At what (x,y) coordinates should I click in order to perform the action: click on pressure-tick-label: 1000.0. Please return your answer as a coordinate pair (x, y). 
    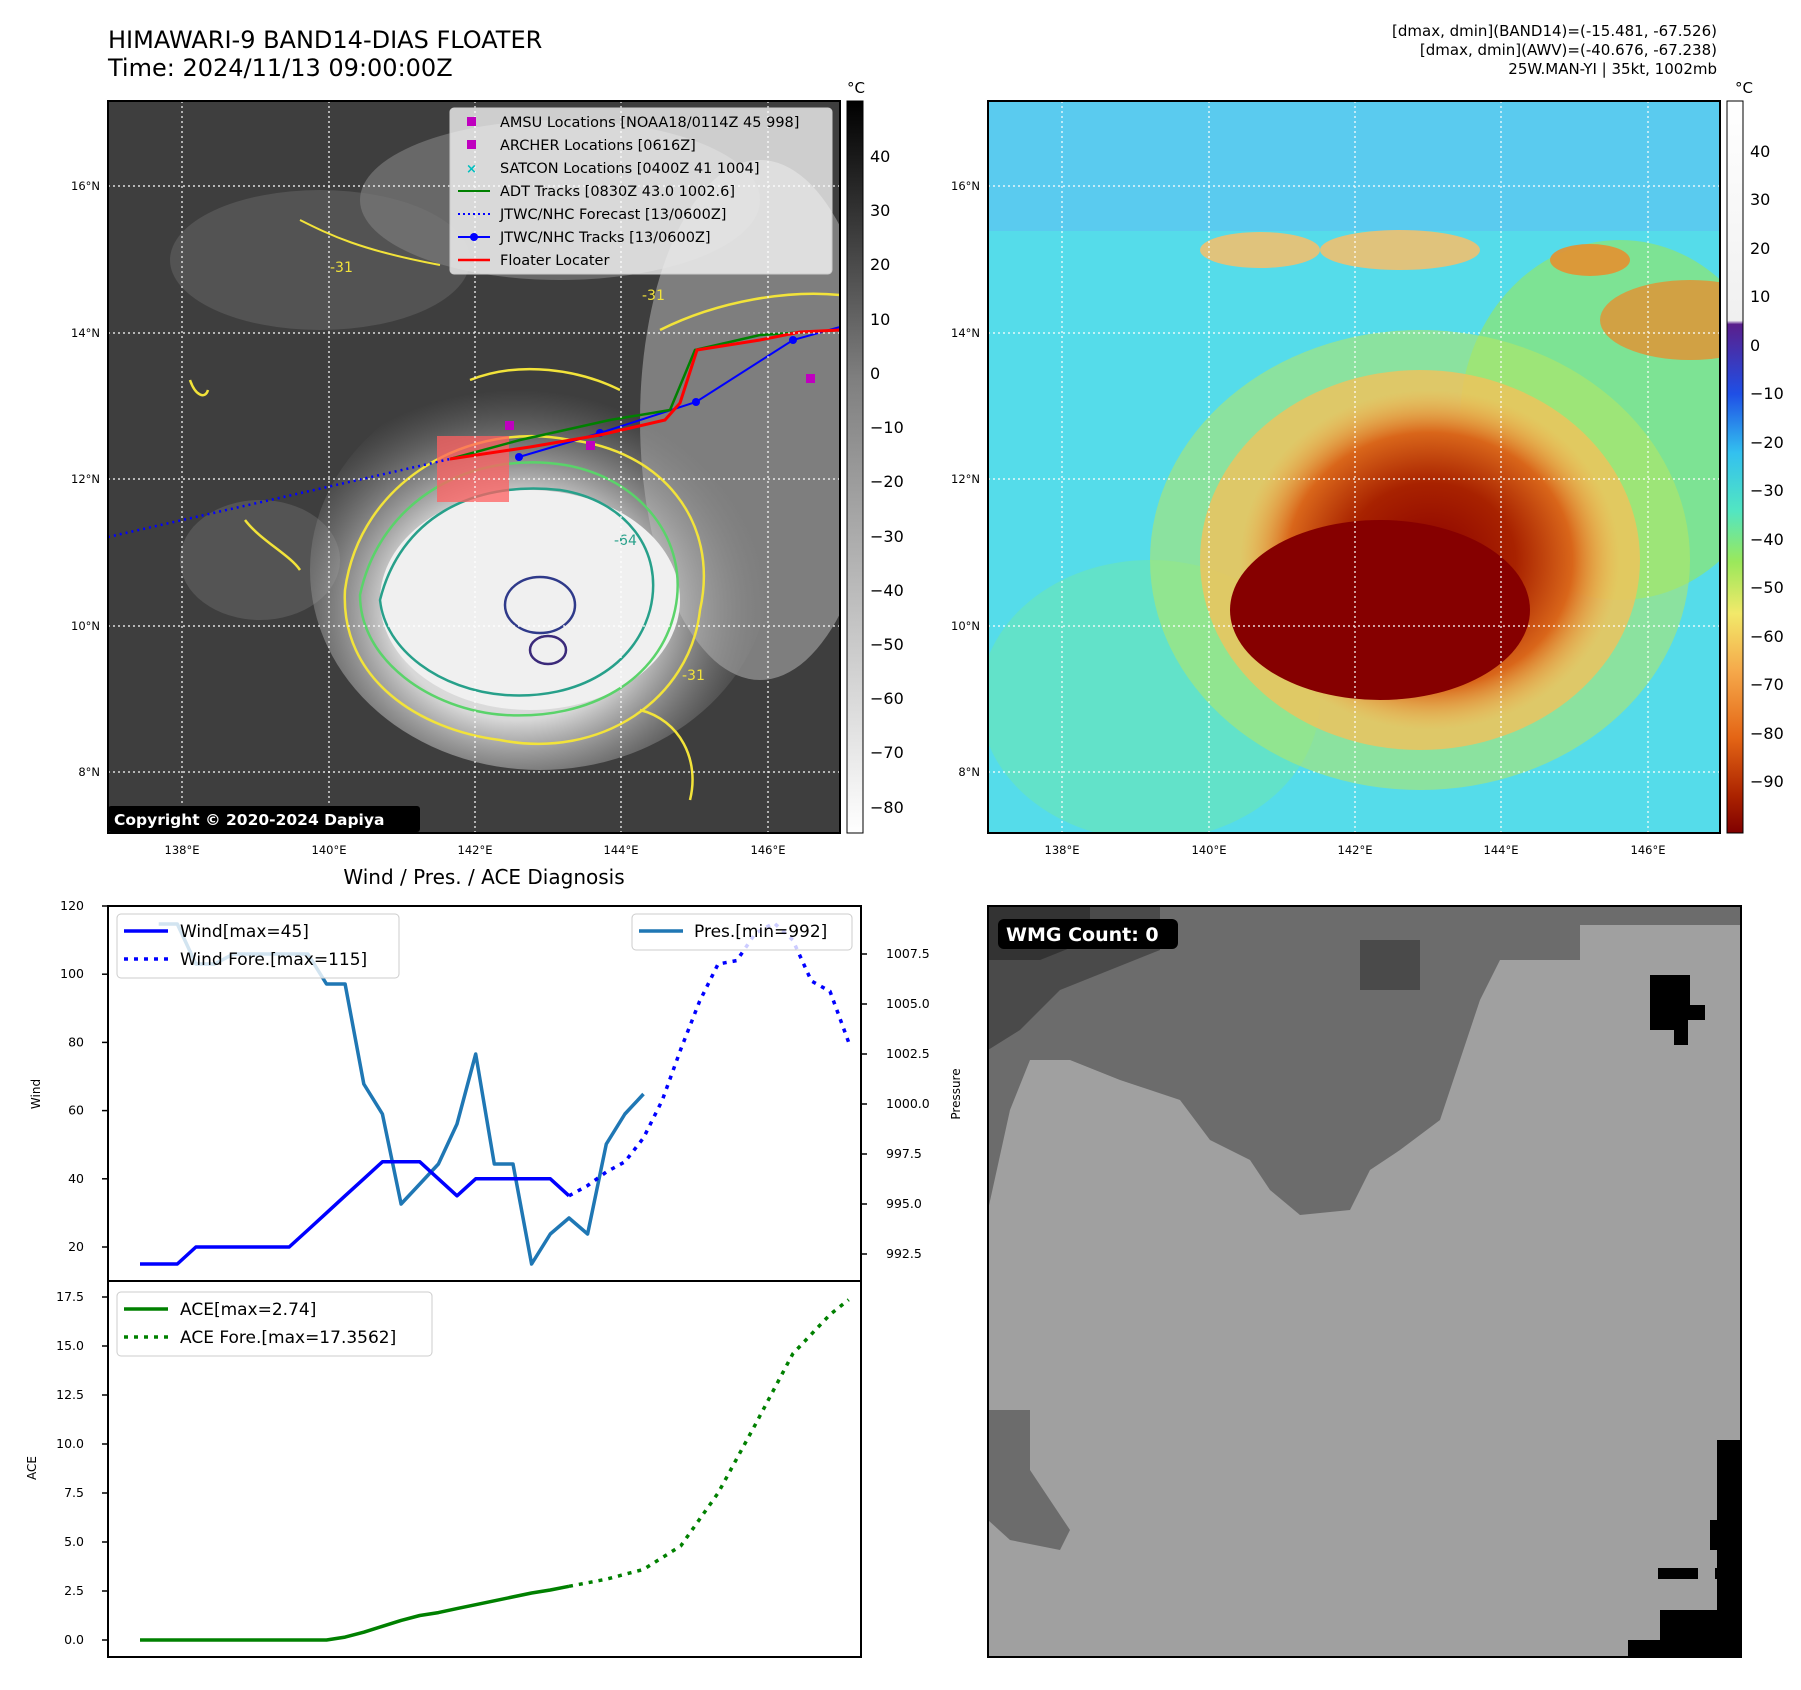
    Looking at the image, I should click on (908, 1103).